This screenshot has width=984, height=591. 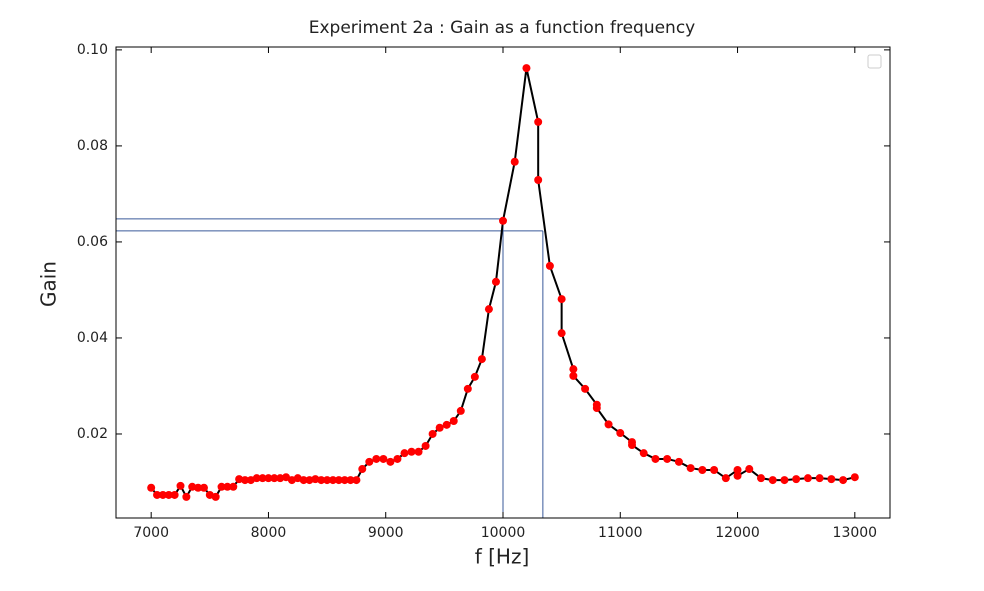 What do you see at coordinates (737, 533) in the screenshot?
I see `x-tick-label: 12000` at bounding box center [737, 533].